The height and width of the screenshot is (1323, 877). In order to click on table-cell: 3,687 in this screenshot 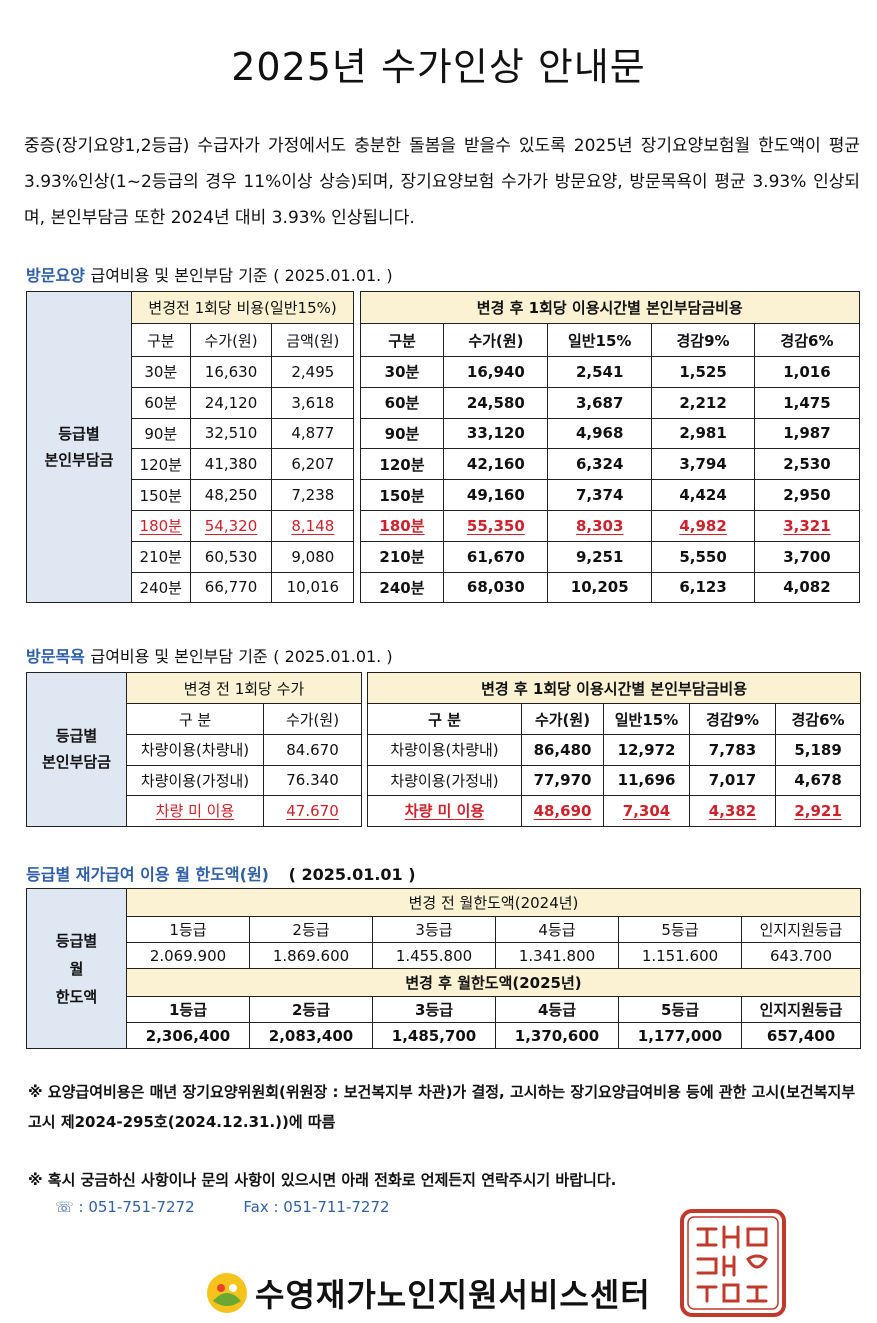, I will do `click(600, 402)`.